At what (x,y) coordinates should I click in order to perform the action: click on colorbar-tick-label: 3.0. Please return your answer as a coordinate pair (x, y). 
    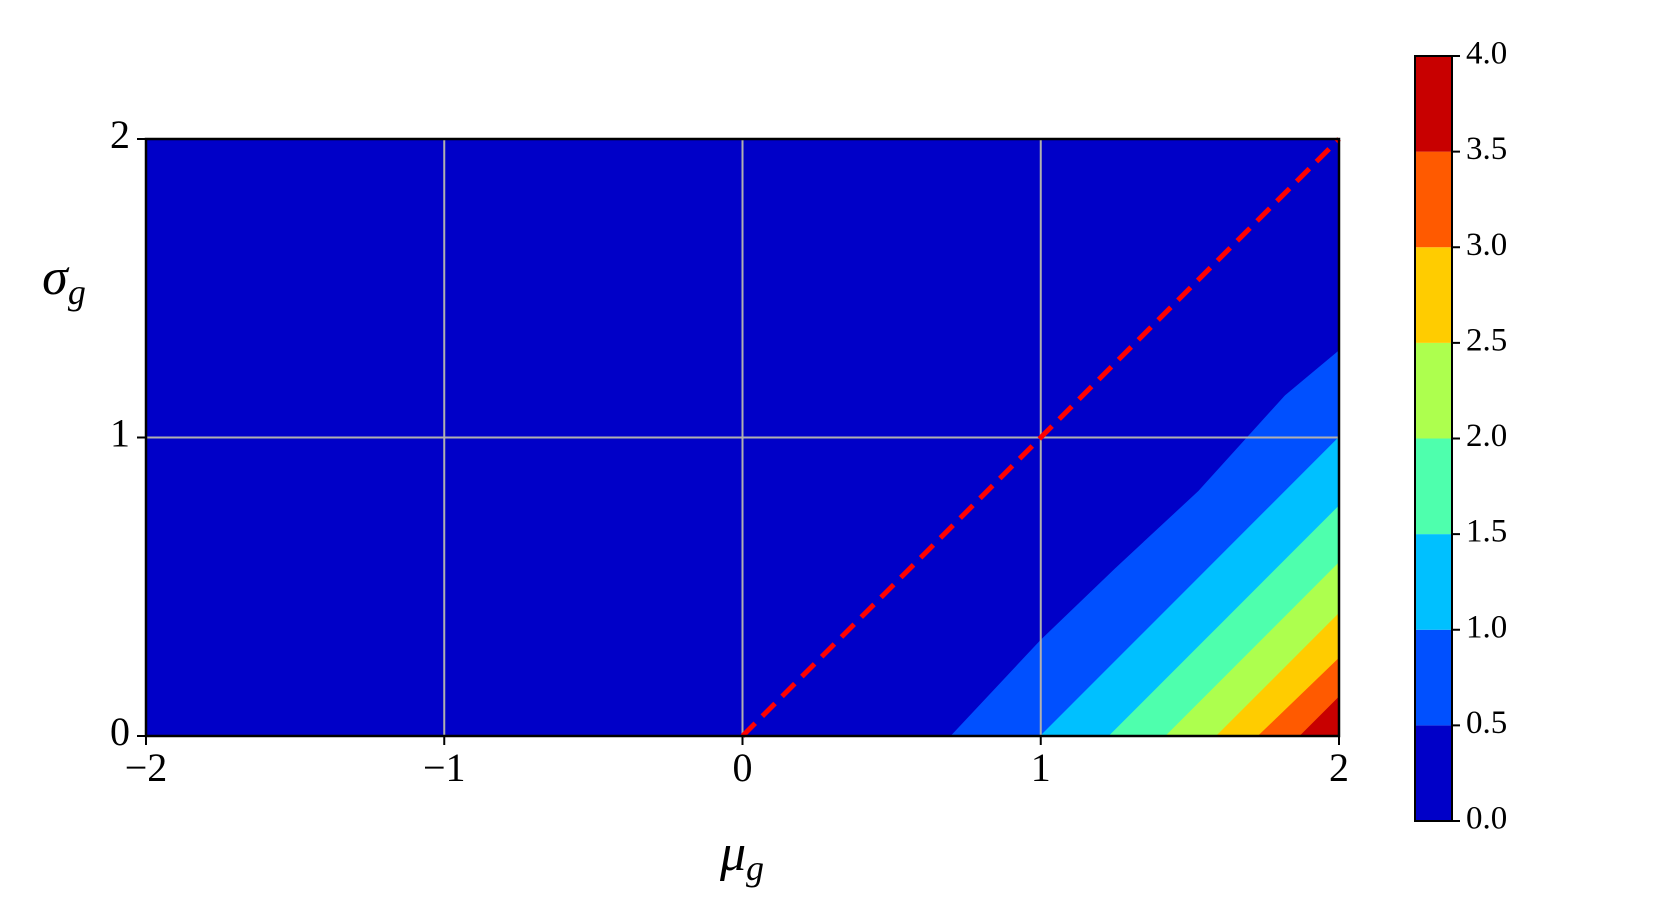
    Looking at the image, I should click on (1486, 245).